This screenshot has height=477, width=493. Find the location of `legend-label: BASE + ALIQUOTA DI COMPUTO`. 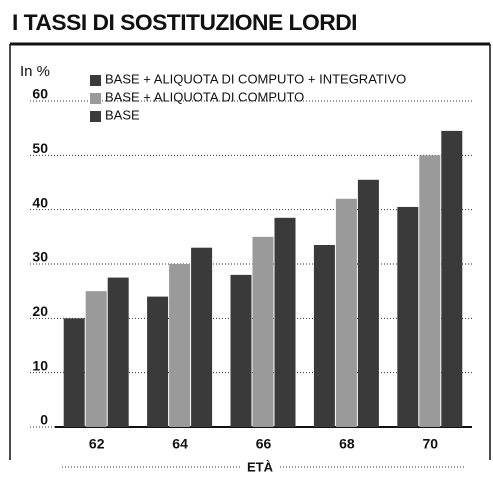

legend-label: BASE + ALIQUOTA DI COMPUTO is located at coordinates (204, 96).